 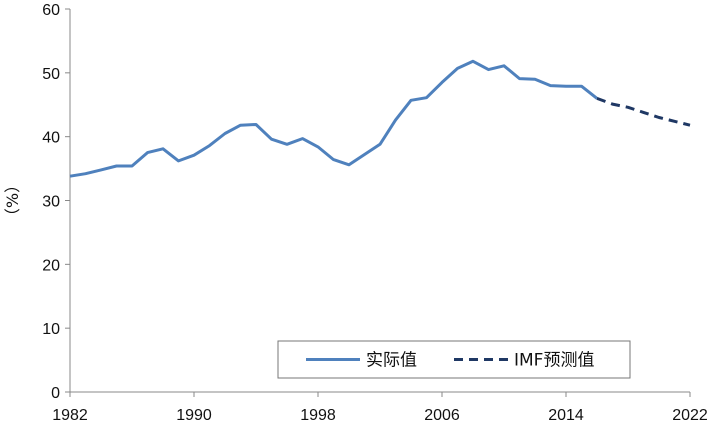 I want to click on legend-label: IMF预测值, so click(x=554, y=361).